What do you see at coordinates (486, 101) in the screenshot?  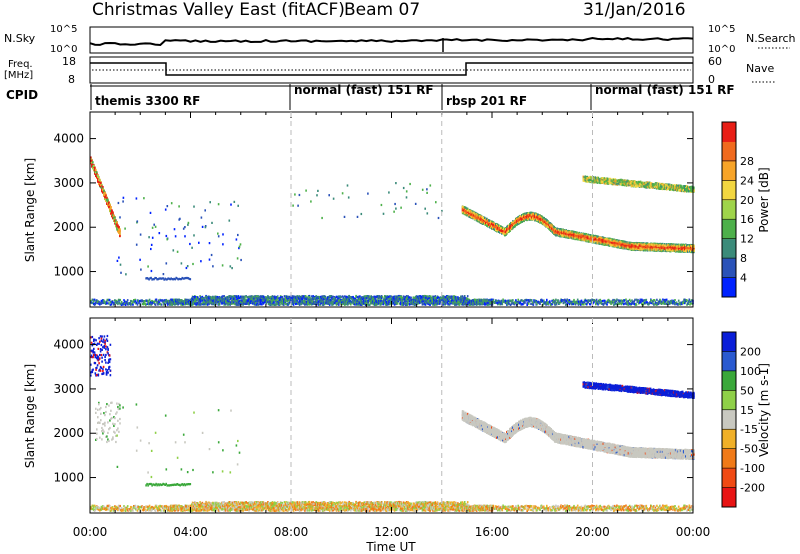 I see `cpid-segment-2: rbsp 201 RF` at bounding box center [486, 101].